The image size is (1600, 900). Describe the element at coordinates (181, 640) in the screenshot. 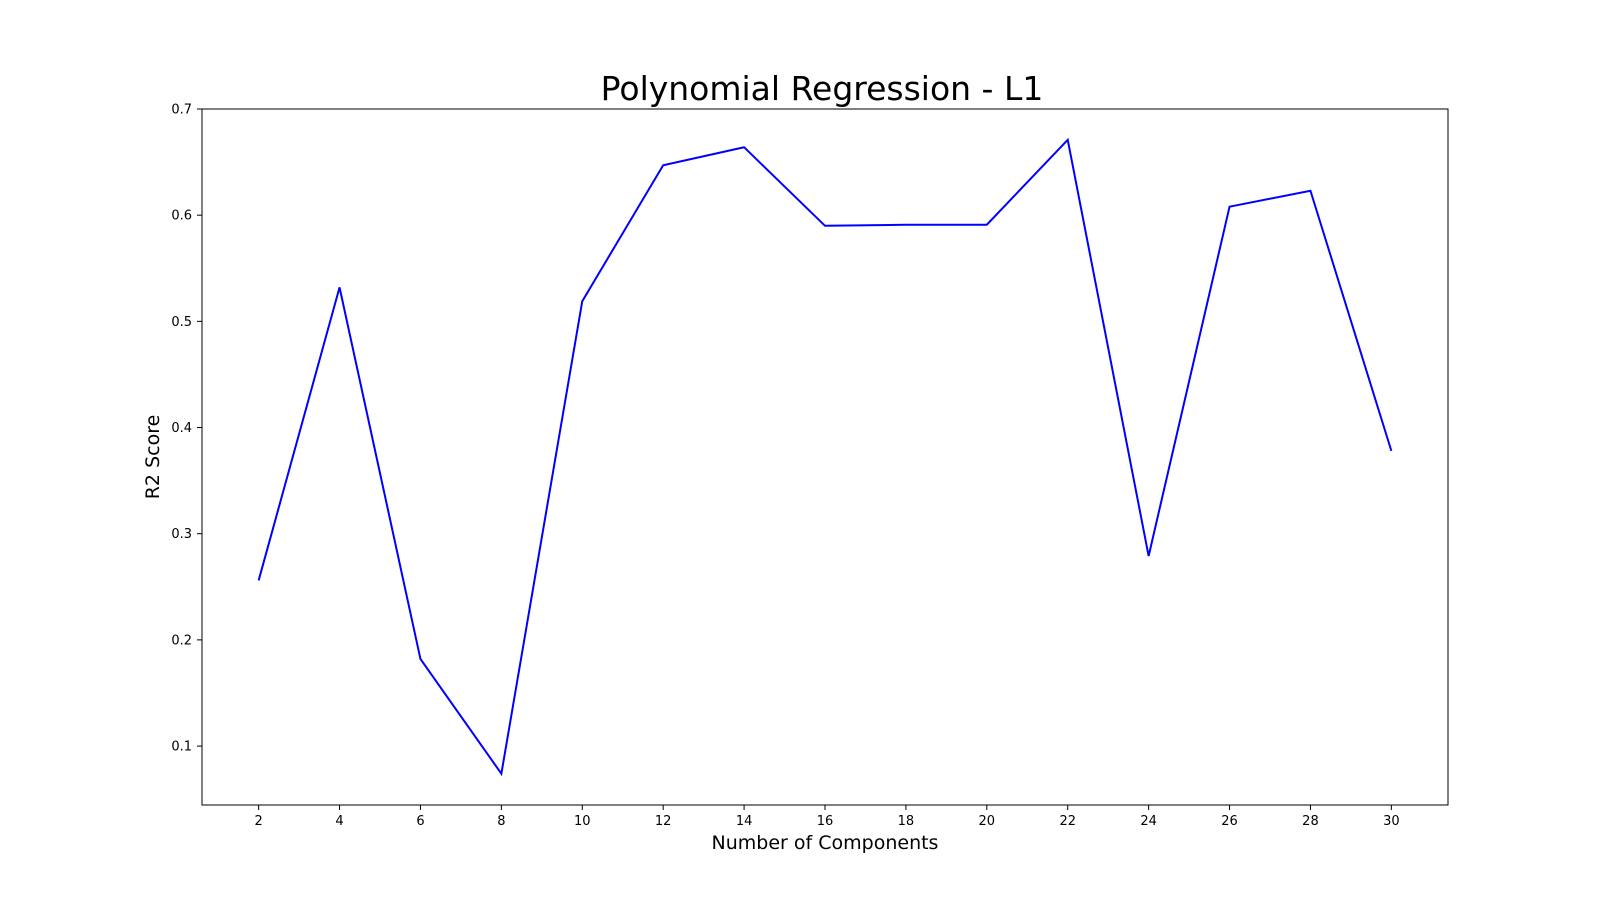

I see `y-tick-label: 0.2` at that location.